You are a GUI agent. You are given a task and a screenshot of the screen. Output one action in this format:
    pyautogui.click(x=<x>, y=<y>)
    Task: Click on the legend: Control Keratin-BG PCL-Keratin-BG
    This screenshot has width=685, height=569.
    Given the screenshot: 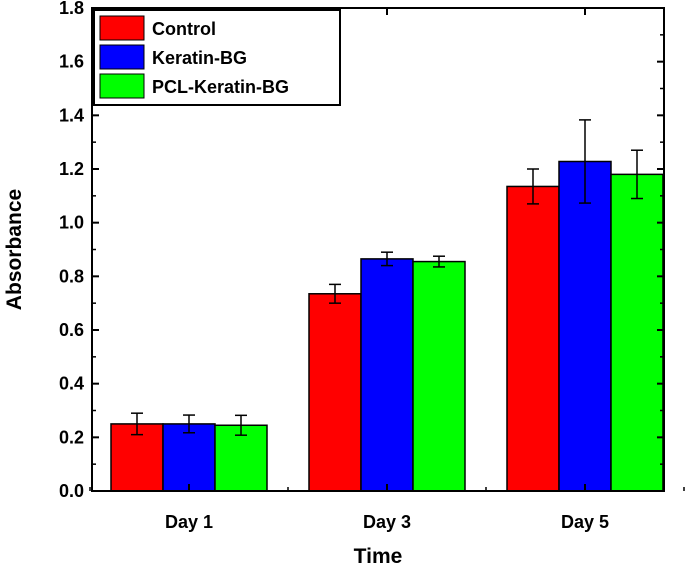 What is the action you would take?
    pyautogui.click(x=217, y=57)
    